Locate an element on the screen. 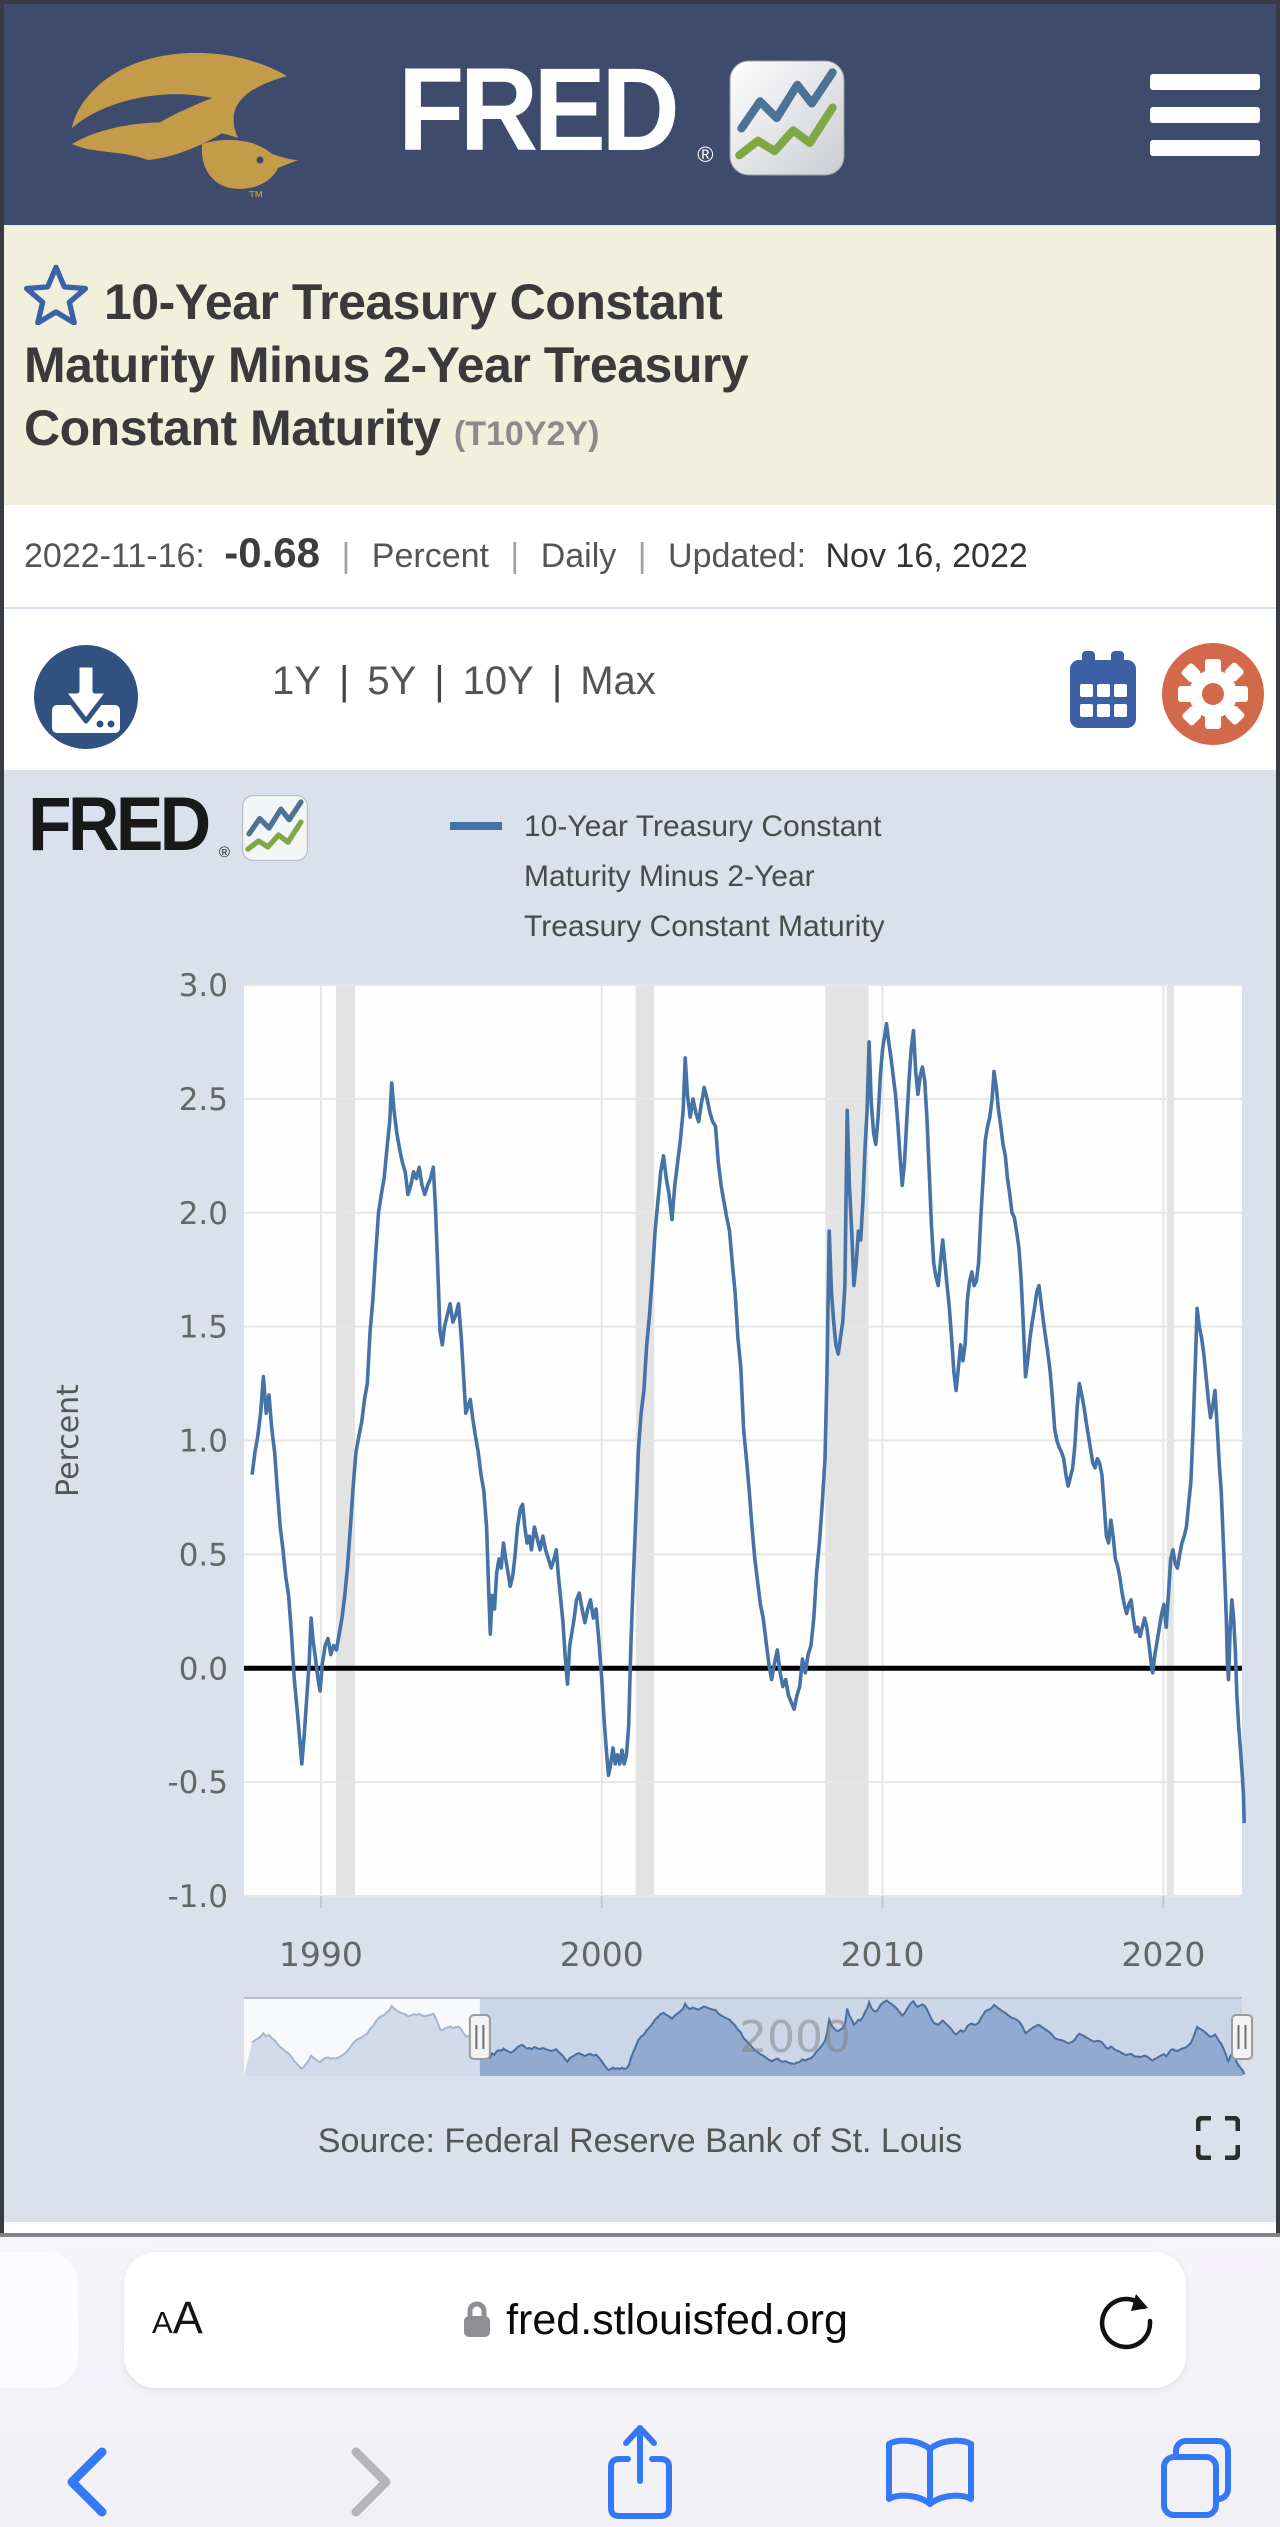 Image resolution: width=1280 pixels, height=2527 pixels. svg-text: -1.0 is located at coordinates (198, 1897).